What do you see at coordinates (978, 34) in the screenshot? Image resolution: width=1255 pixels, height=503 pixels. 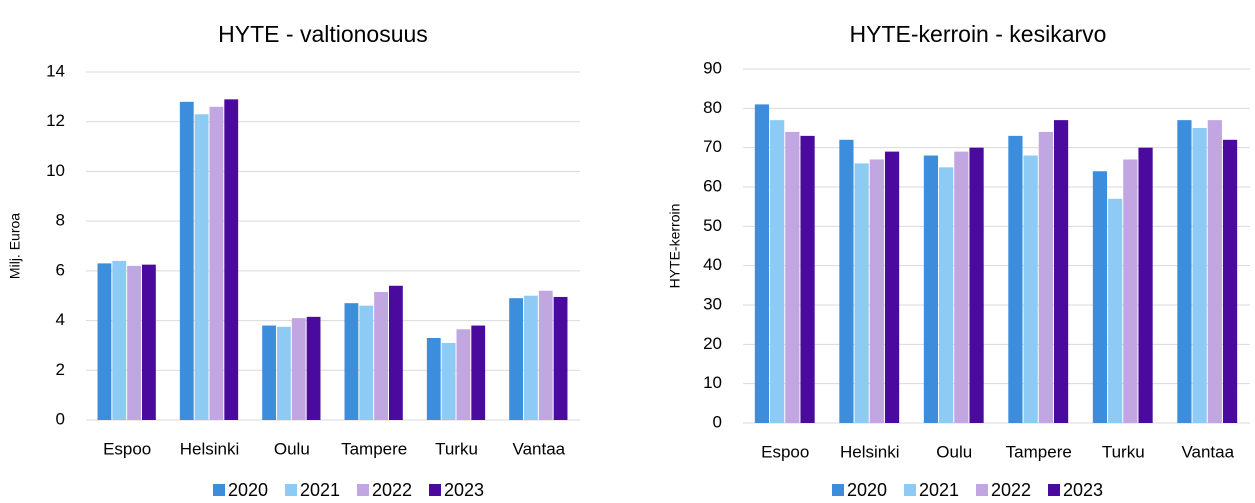 I see `chart-title: HYTE-kerroin - kesikarvo` at bounding box center [978, 34].